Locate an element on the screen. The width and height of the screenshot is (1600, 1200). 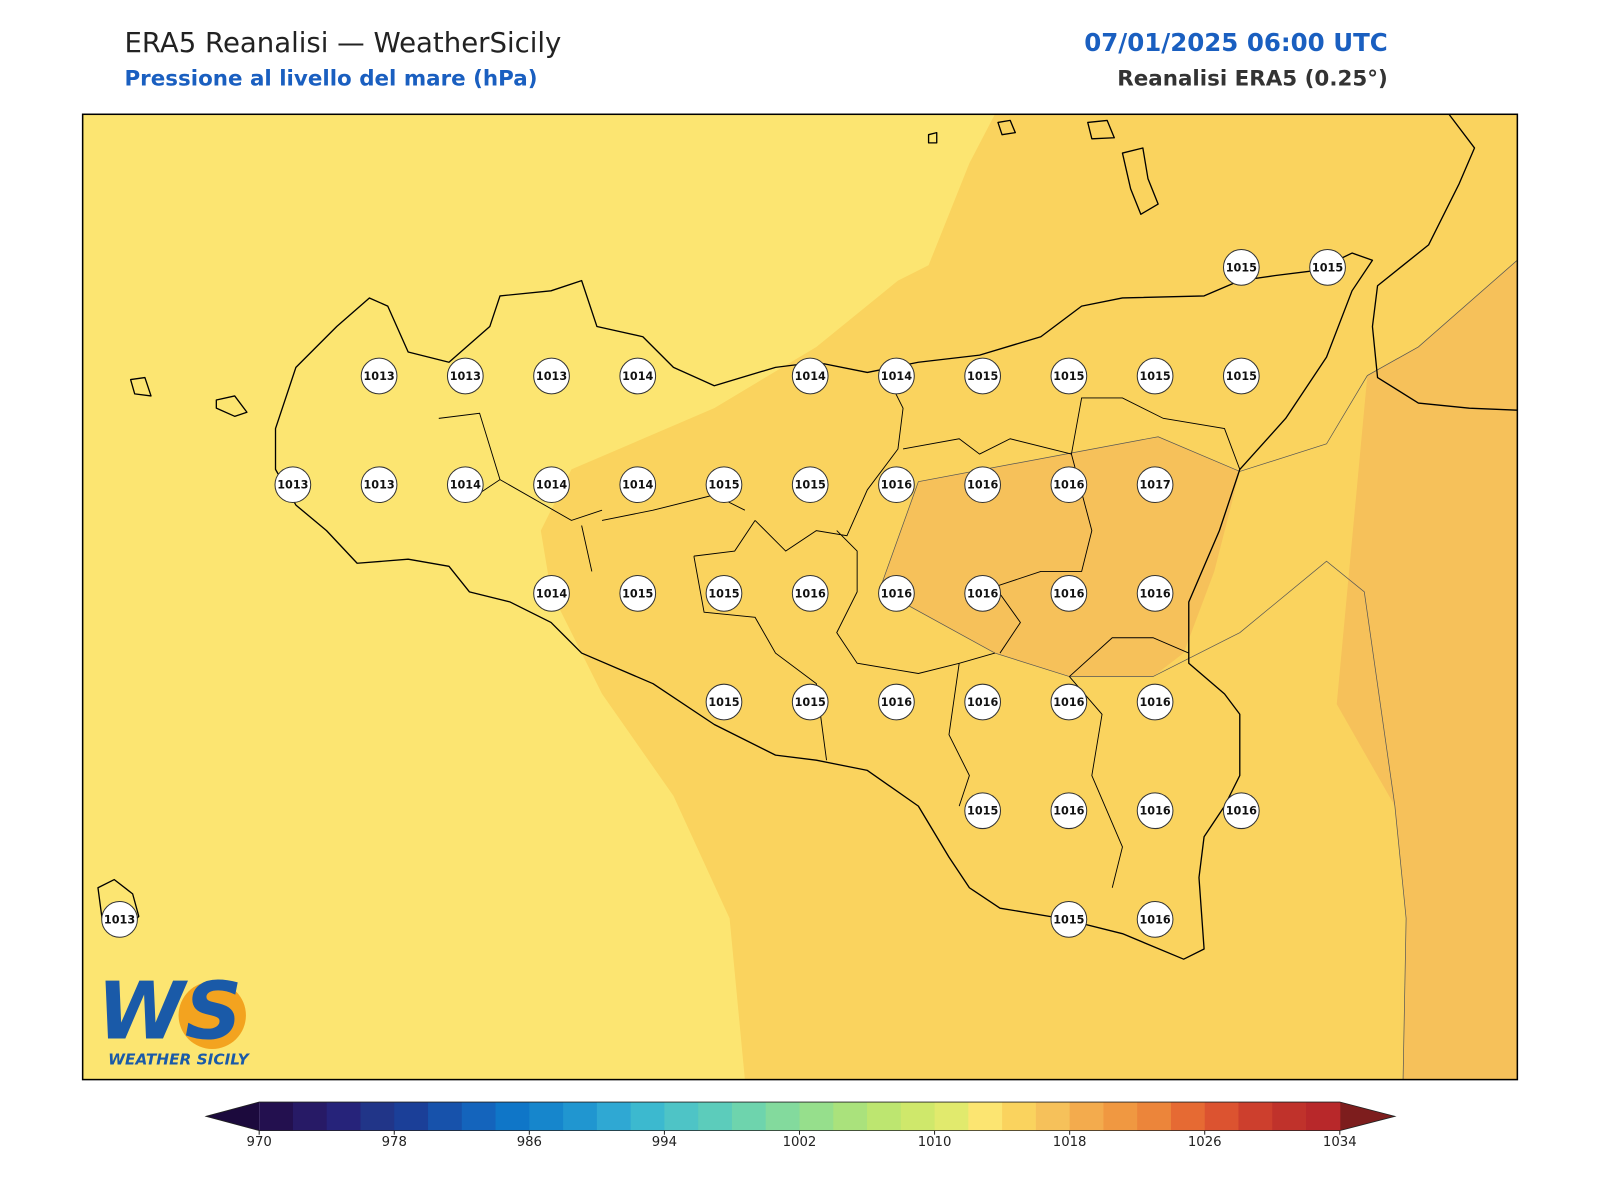
logo-sun is located at coordinates (212, 1015).